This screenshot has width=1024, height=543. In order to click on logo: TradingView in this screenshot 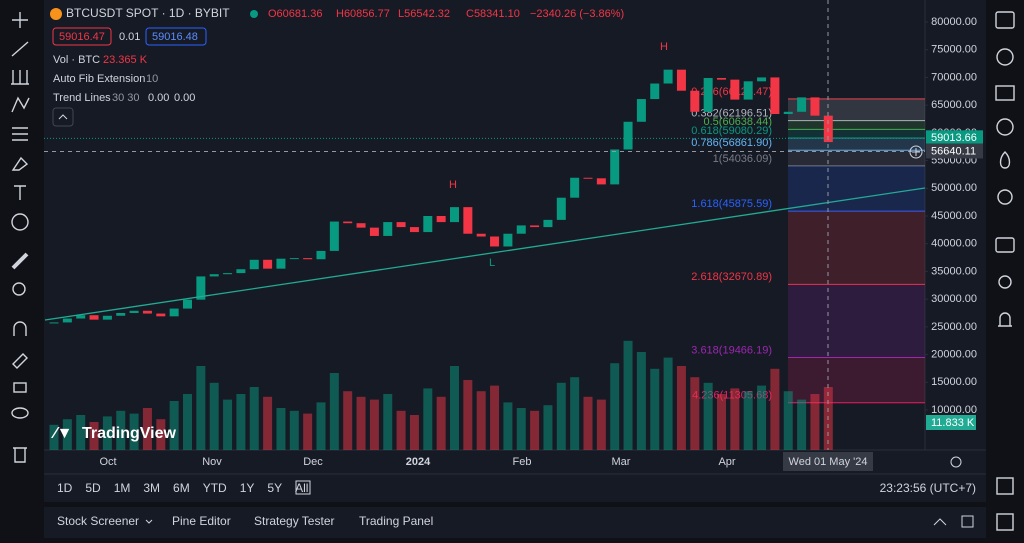, I will do `click(129, 433)`.